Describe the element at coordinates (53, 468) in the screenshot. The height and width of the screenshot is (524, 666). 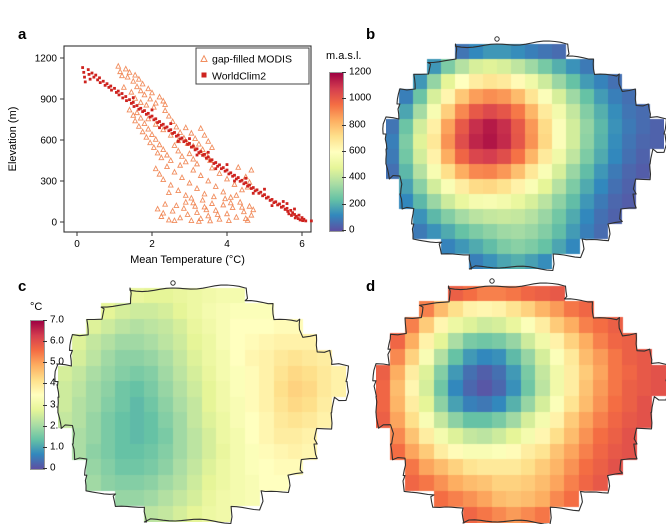
I see `colorbar-tick-label: 0` at that location.